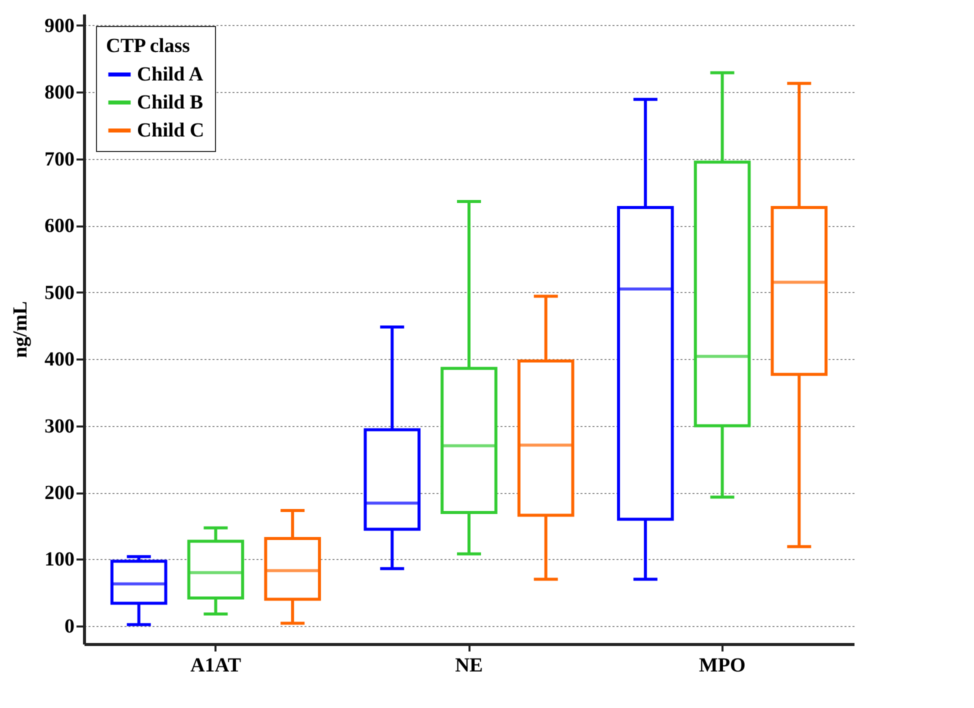 Image resolution: width=974 pixels, height=708 pixels. I want to click on y-tick-label: 0, so click(69, 626).